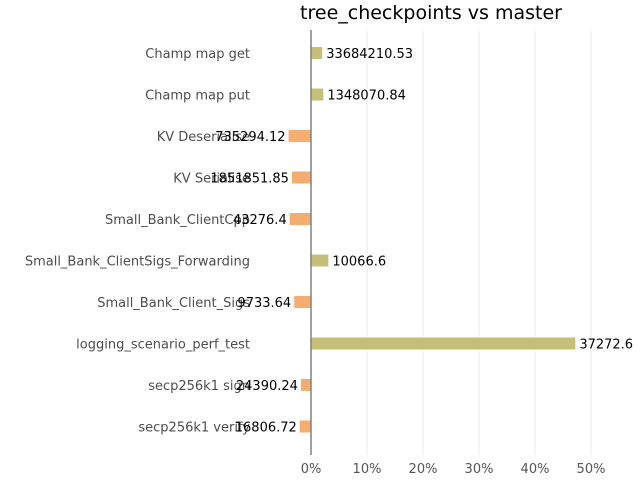  I want to click on x-tick-label: 10%, so click(367, 469).